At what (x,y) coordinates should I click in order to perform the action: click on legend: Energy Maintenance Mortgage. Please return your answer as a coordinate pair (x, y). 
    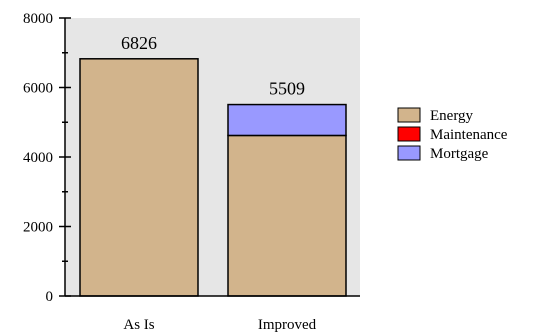
    Looking at the image, I should click on (452, 134).